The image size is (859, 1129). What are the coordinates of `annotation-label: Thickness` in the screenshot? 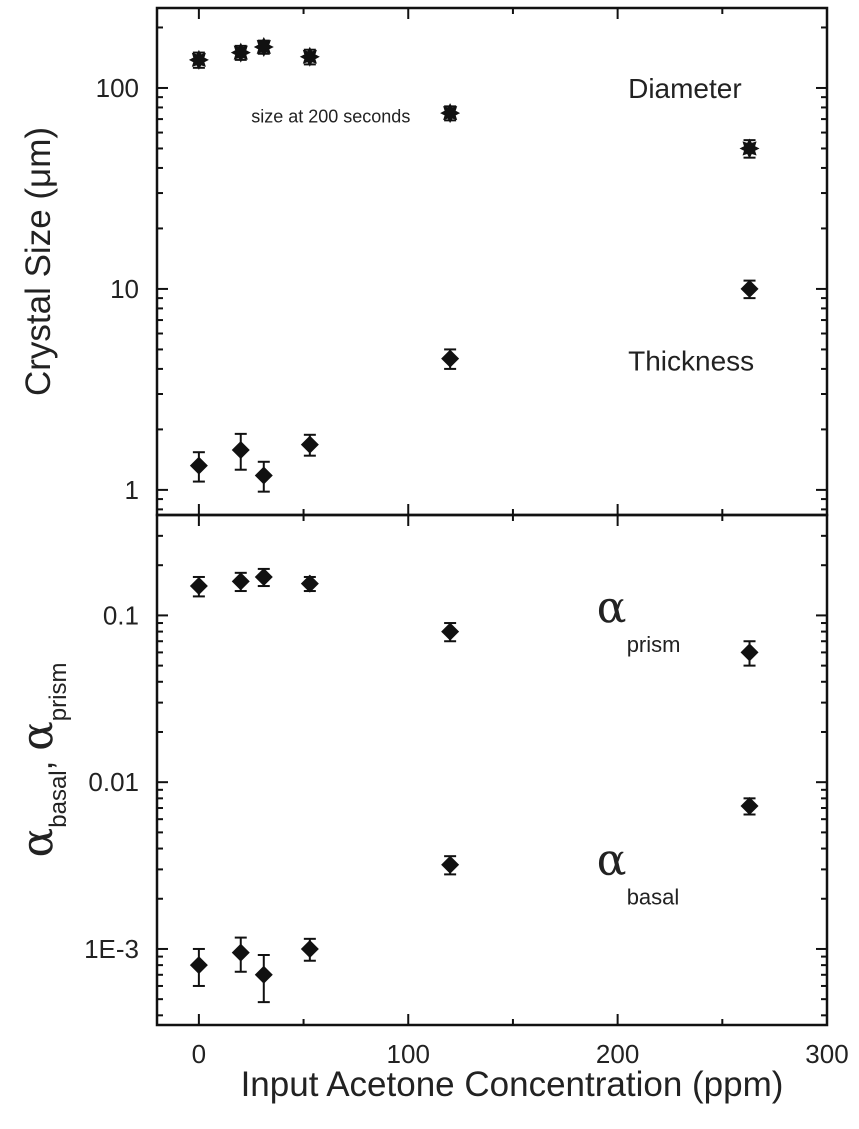 It's located at (691, 361).